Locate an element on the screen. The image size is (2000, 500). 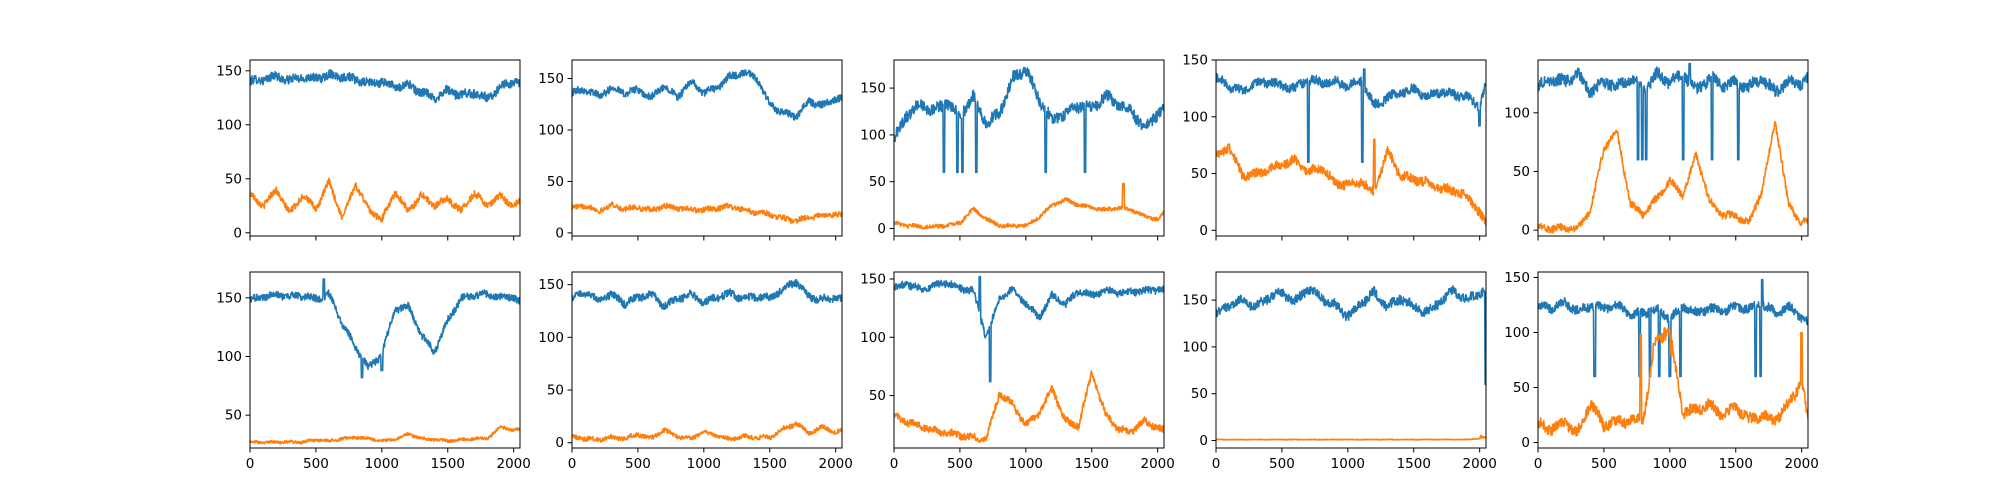
subplot-2: 0 50 100 150 is located at coordinates (690, 150).